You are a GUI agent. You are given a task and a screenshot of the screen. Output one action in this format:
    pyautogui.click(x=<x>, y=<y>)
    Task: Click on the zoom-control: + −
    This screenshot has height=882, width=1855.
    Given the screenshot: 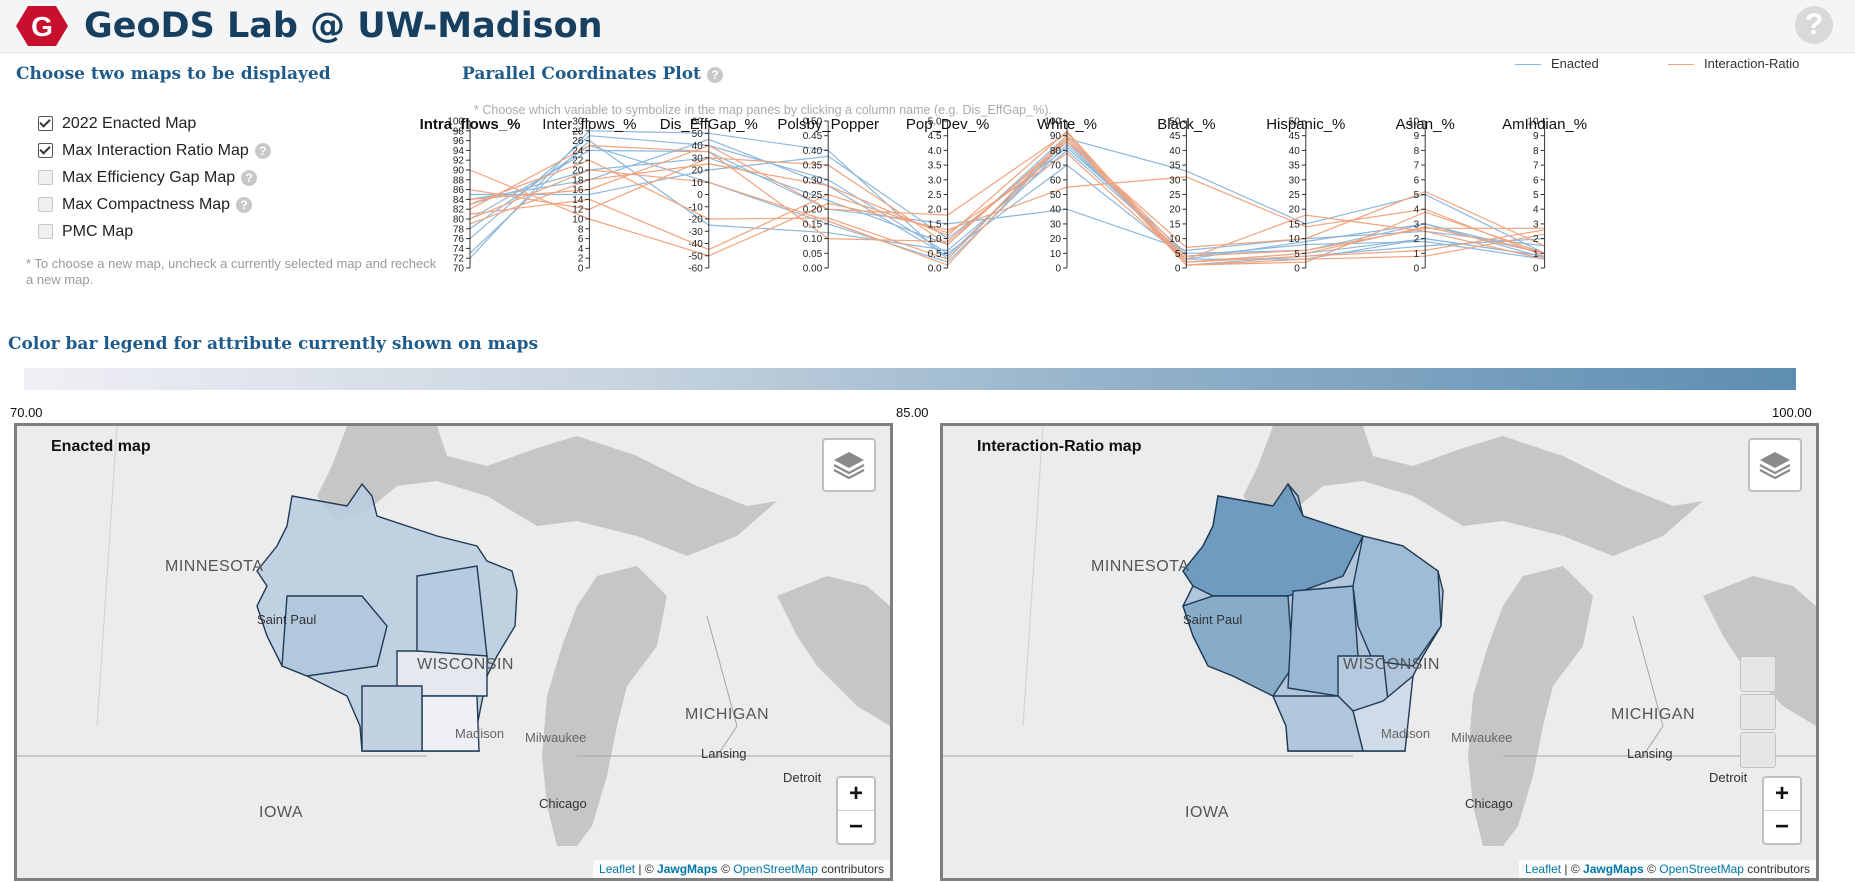 What is the action you would take?
    pyautogui.click(x=1782, y=810)
    